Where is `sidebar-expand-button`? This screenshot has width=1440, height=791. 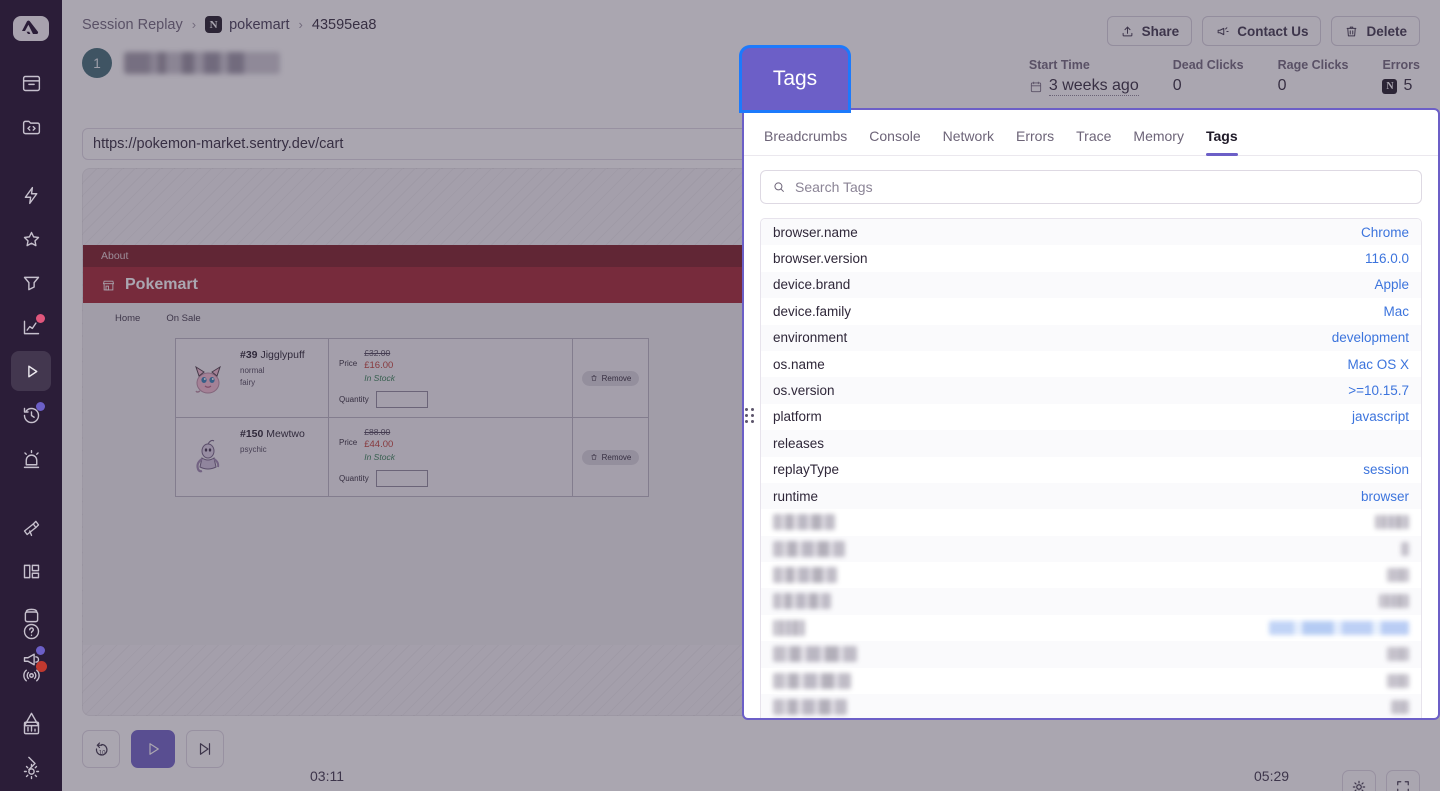 sidebar-expand-button is located at coordinates (31, 763).